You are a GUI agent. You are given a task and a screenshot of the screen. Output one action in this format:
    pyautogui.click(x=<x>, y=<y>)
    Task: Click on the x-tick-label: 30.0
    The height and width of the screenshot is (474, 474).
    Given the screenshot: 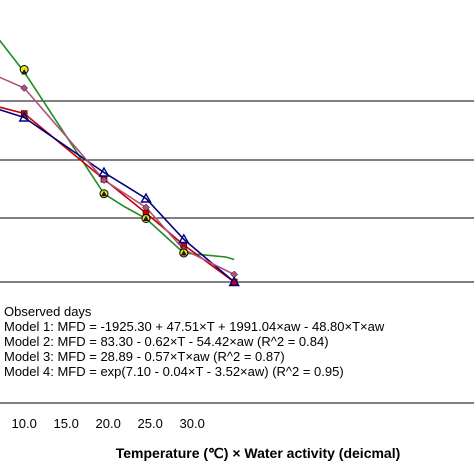 What is the action you would take?
    pyautogui.click(x=192, y=423)
    